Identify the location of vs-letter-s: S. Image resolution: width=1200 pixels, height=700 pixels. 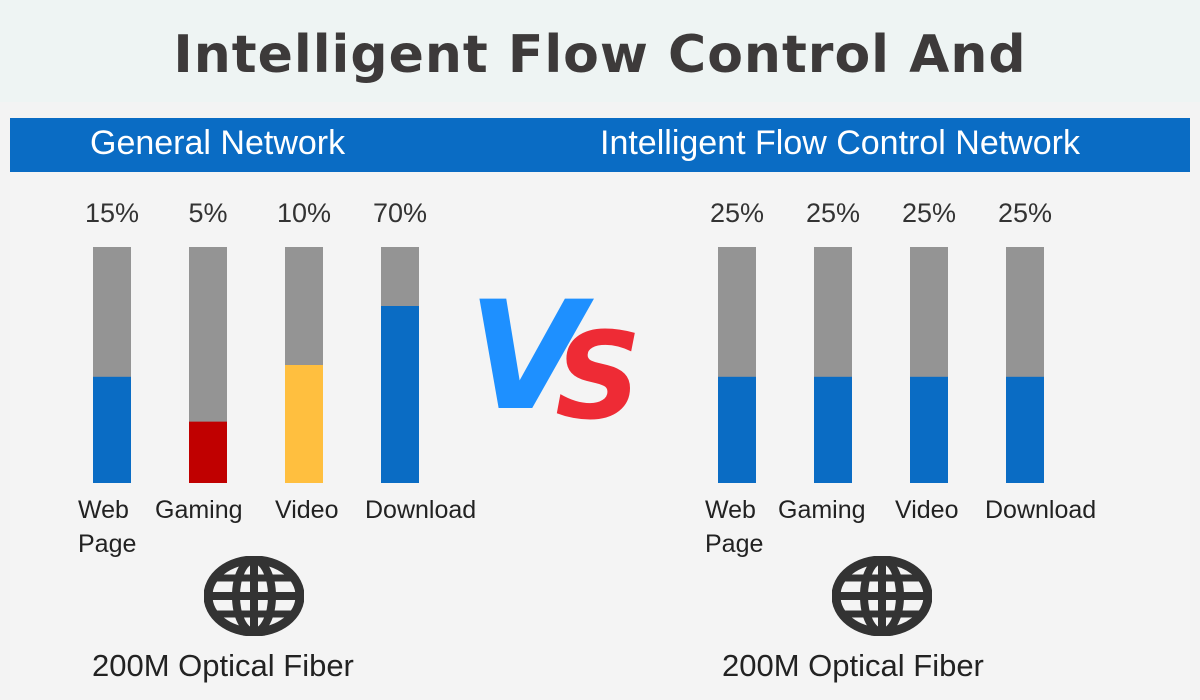
(598, 377).